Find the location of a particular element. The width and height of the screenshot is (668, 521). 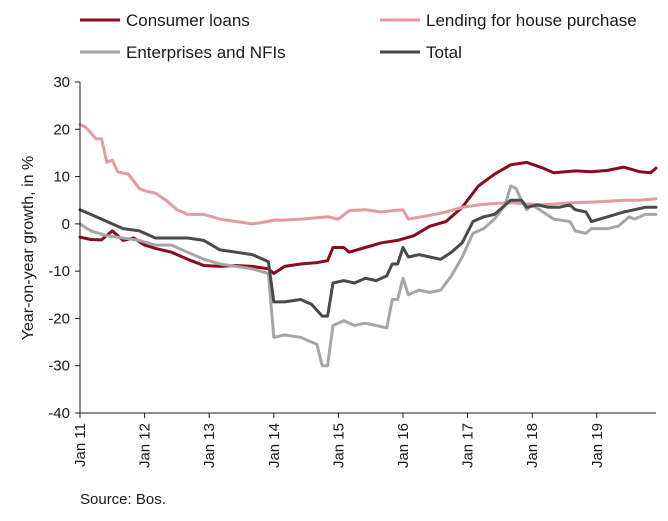

y-tick-label: -10 is located at coordinates (59, 271).